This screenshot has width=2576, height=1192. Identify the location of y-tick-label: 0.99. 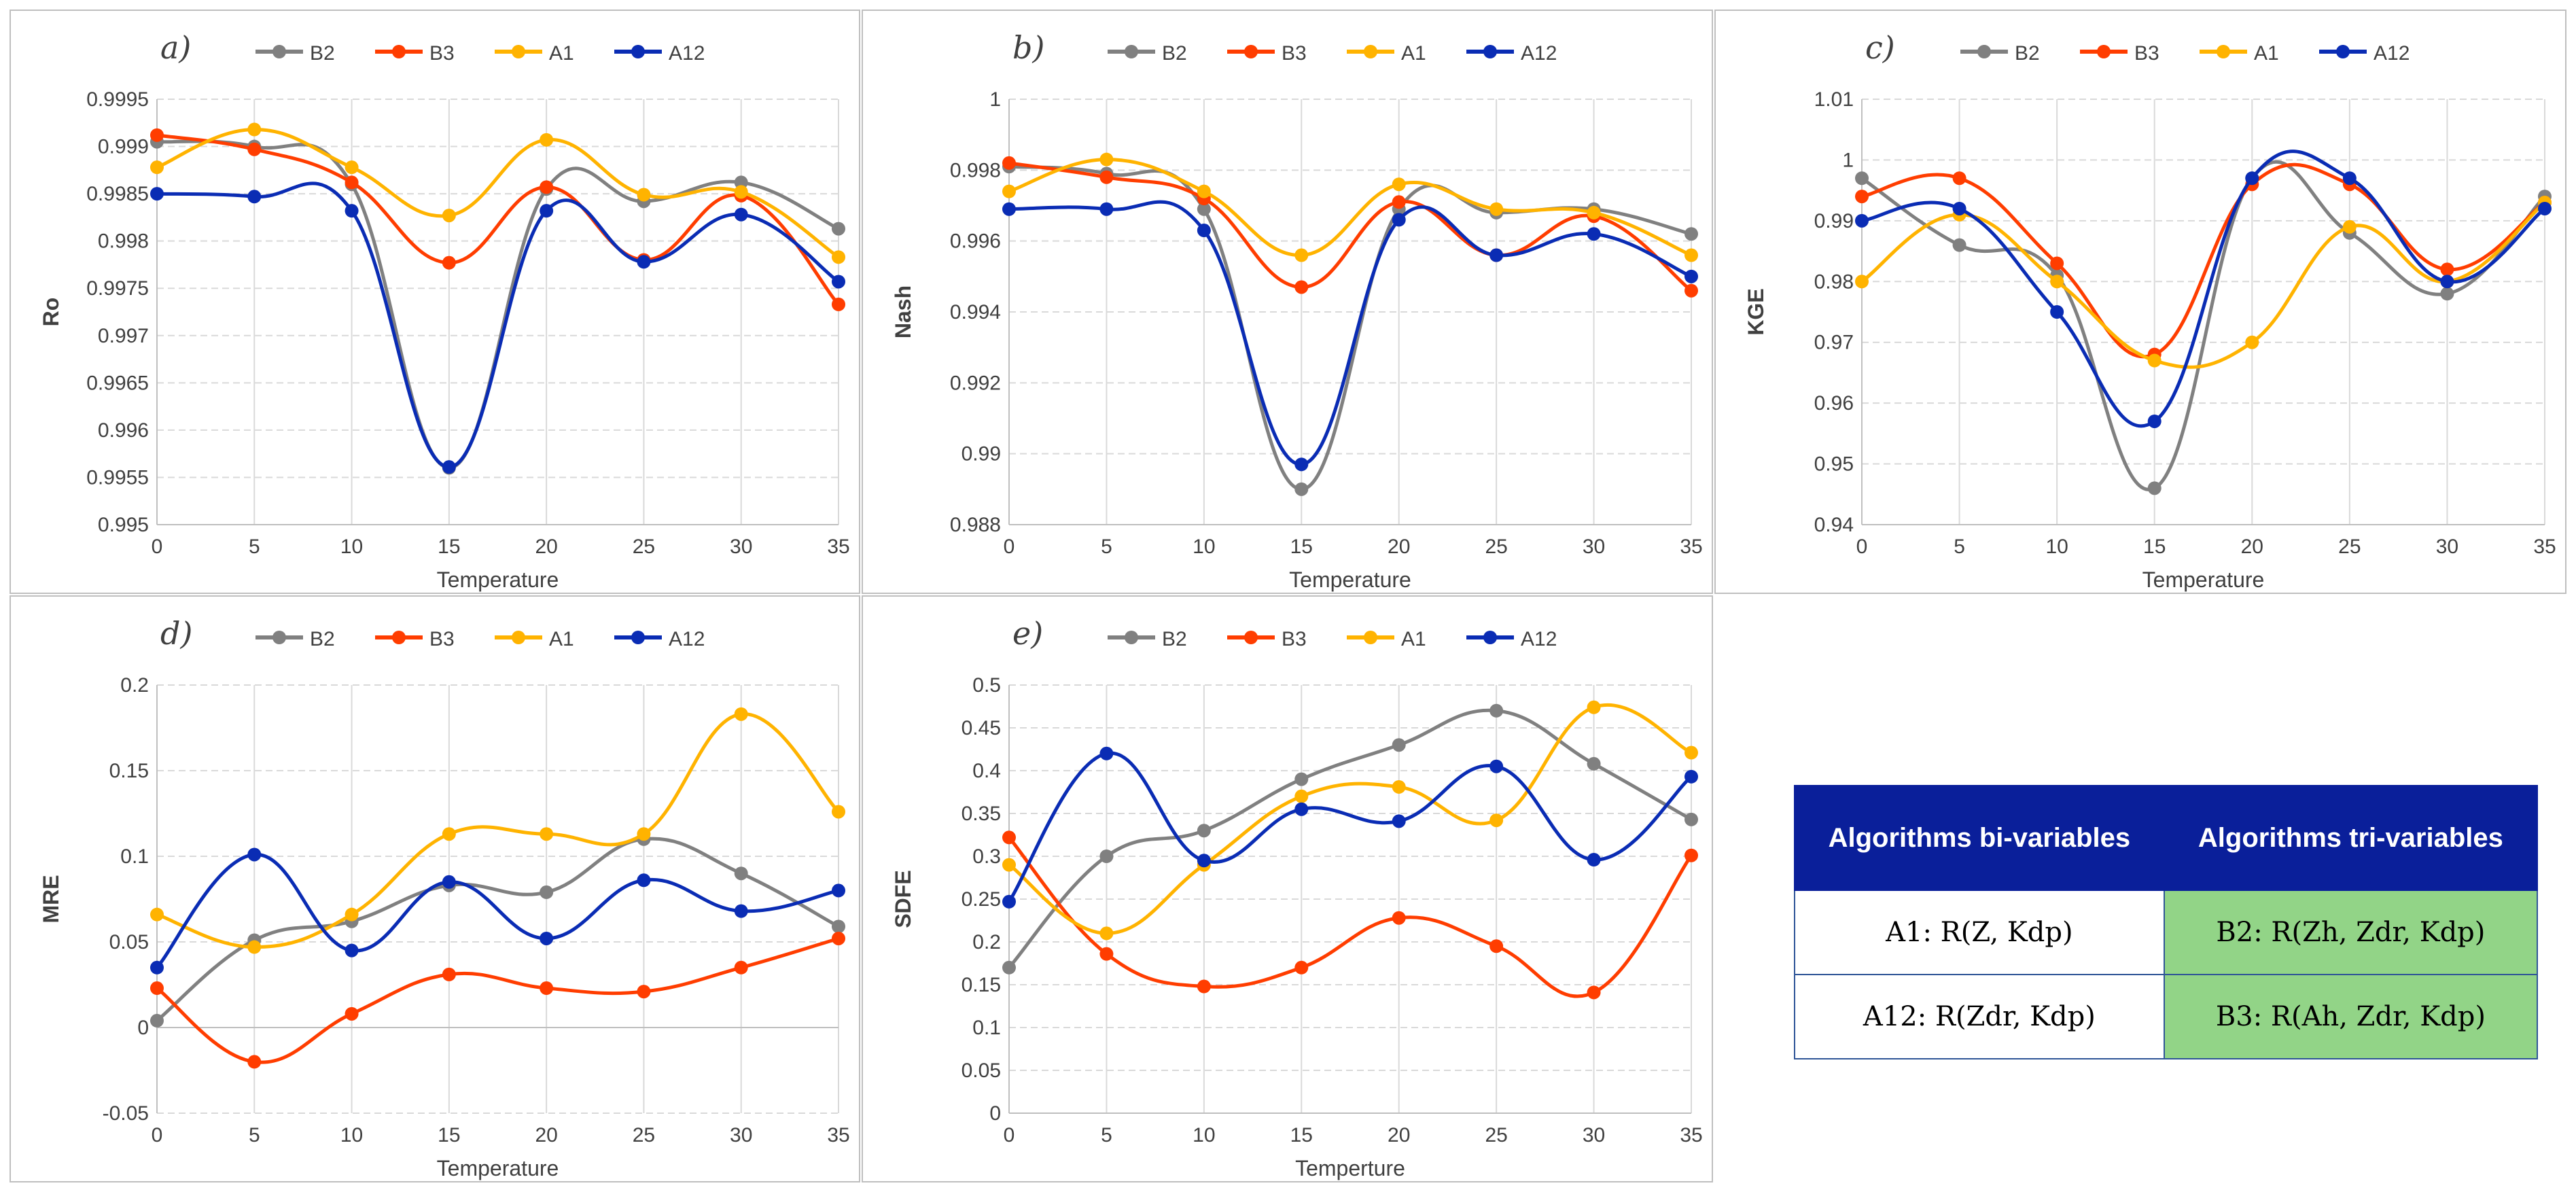
(1834, 221).